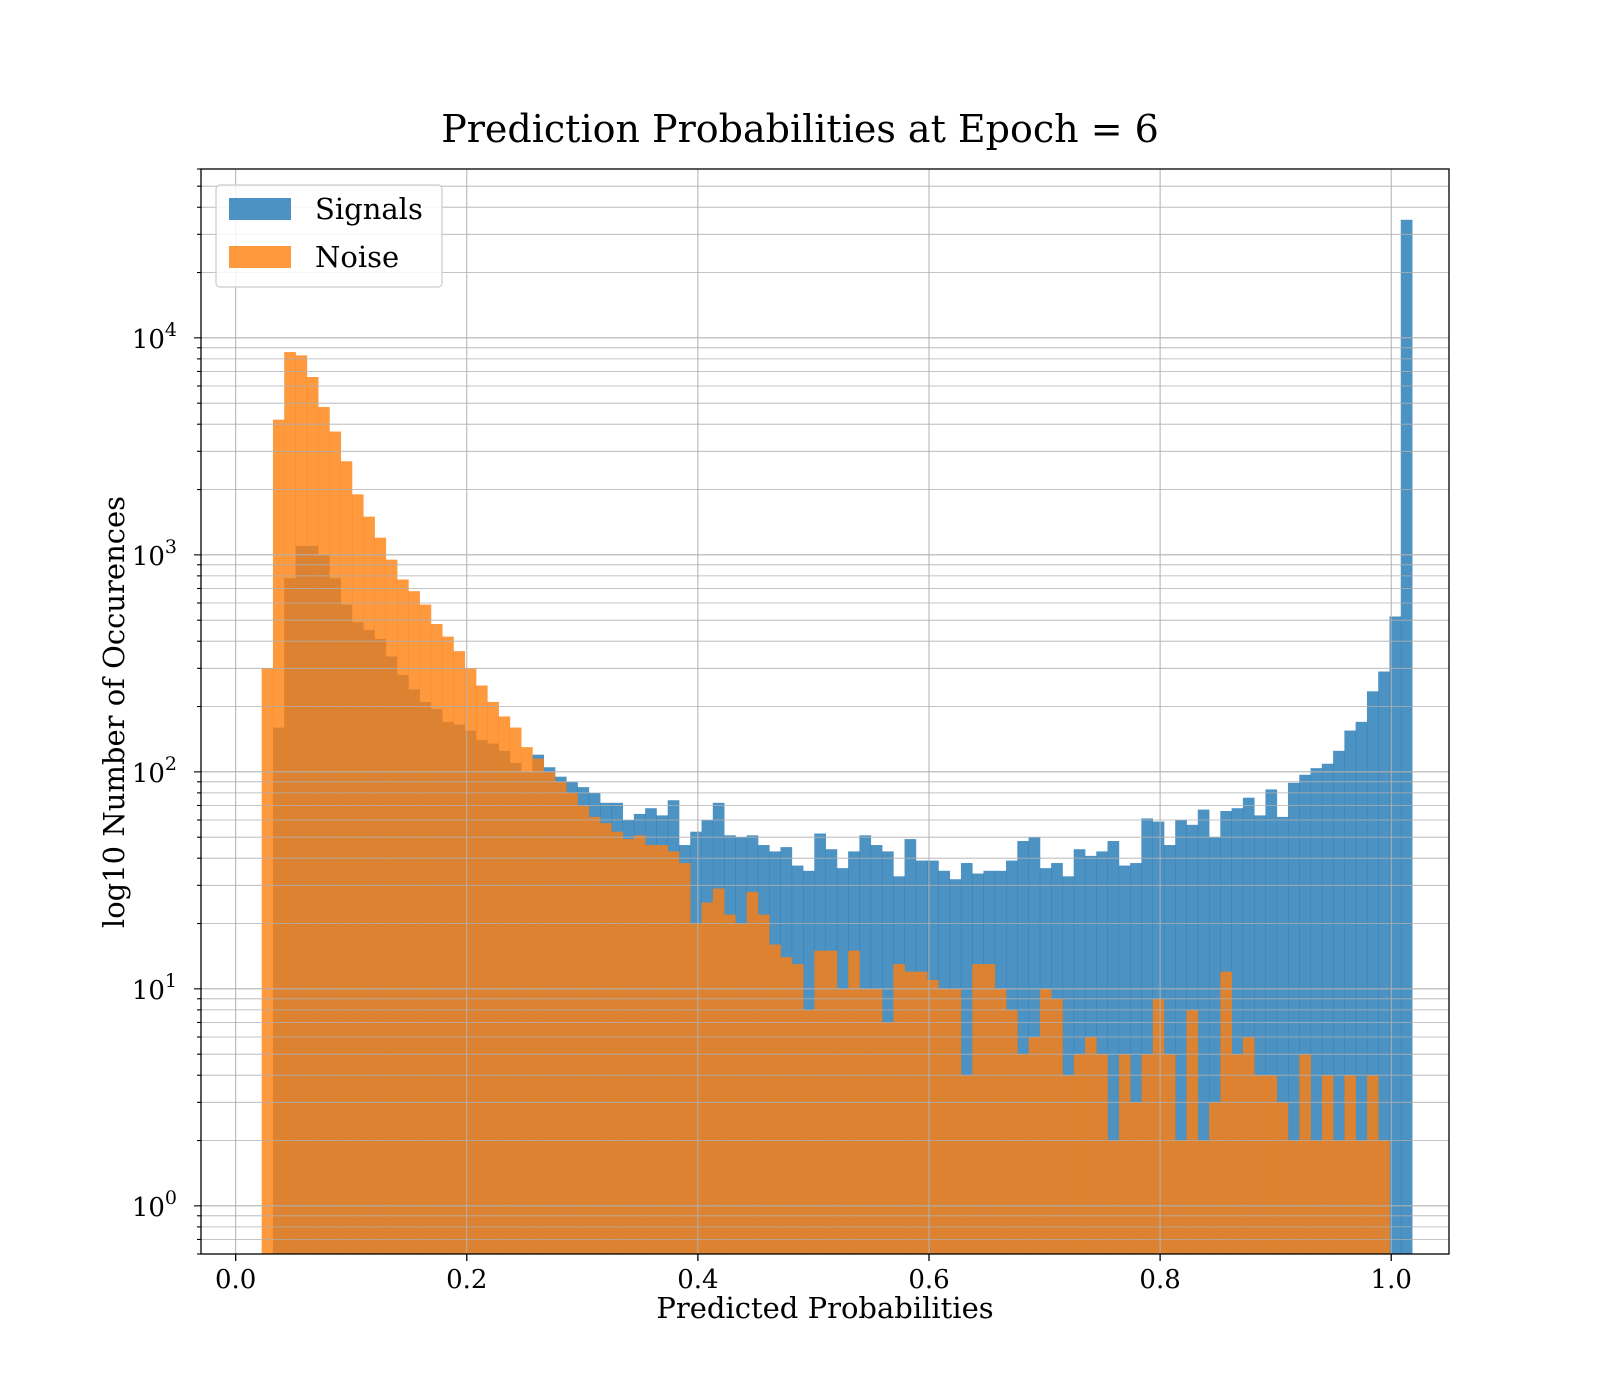  What do you see at coordinates (154, 1205) in the screenshot?
I see `y-tick-label: 10⁰` at bounding box center [154, 1205].